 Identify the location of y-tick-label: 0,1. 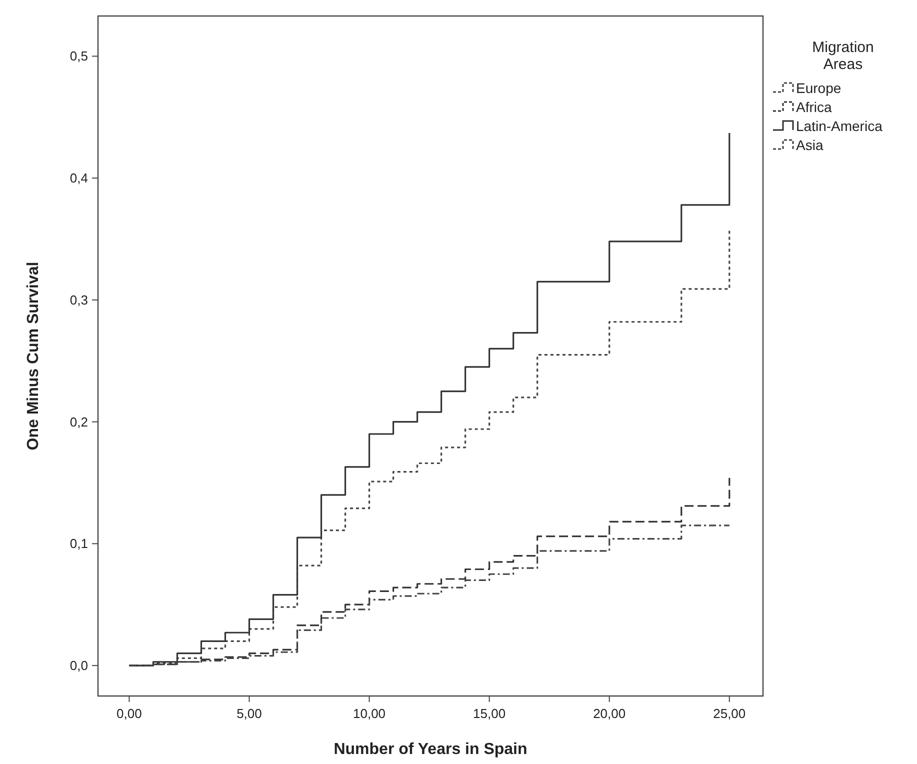
(79, 544).